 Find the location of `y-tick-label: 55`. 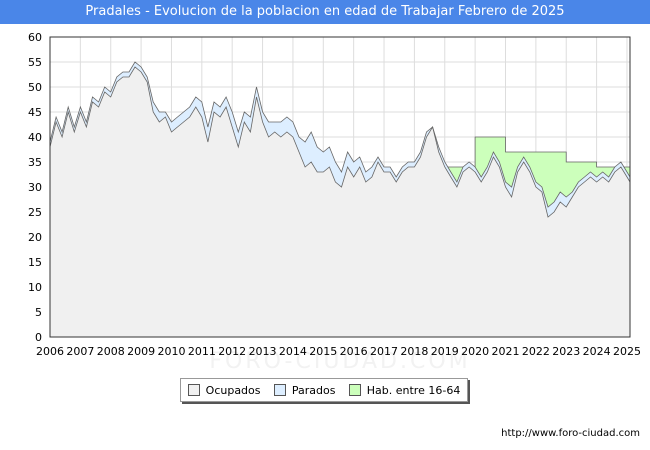

y-tick-label: 55 is located at coordinates (35, 62).